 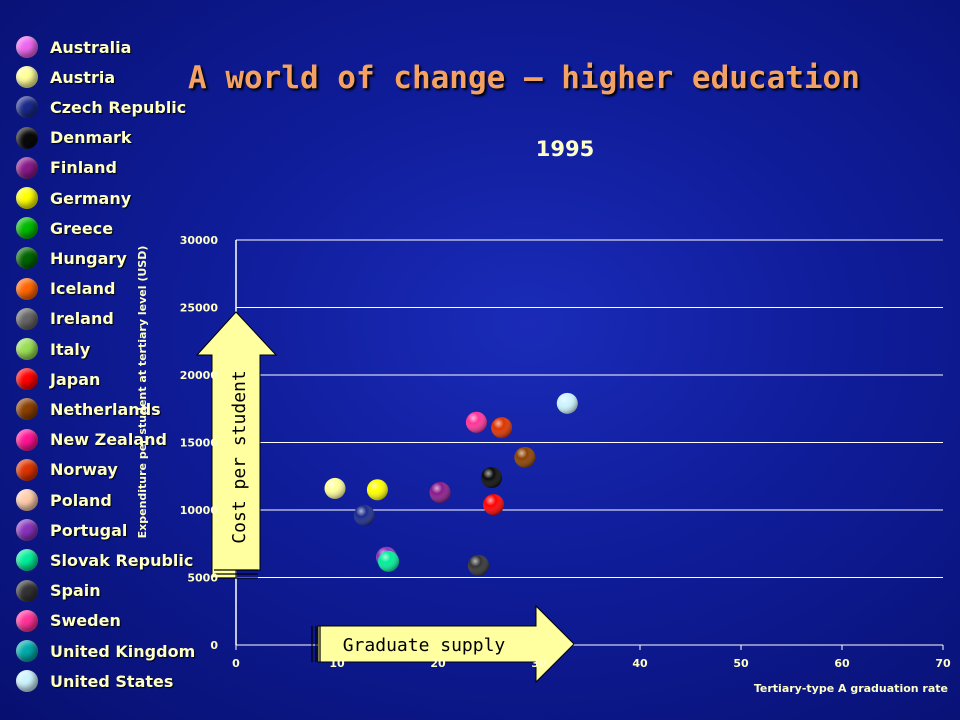 I want to click on y-tick-label: 5000, so click(x=202, y=578).